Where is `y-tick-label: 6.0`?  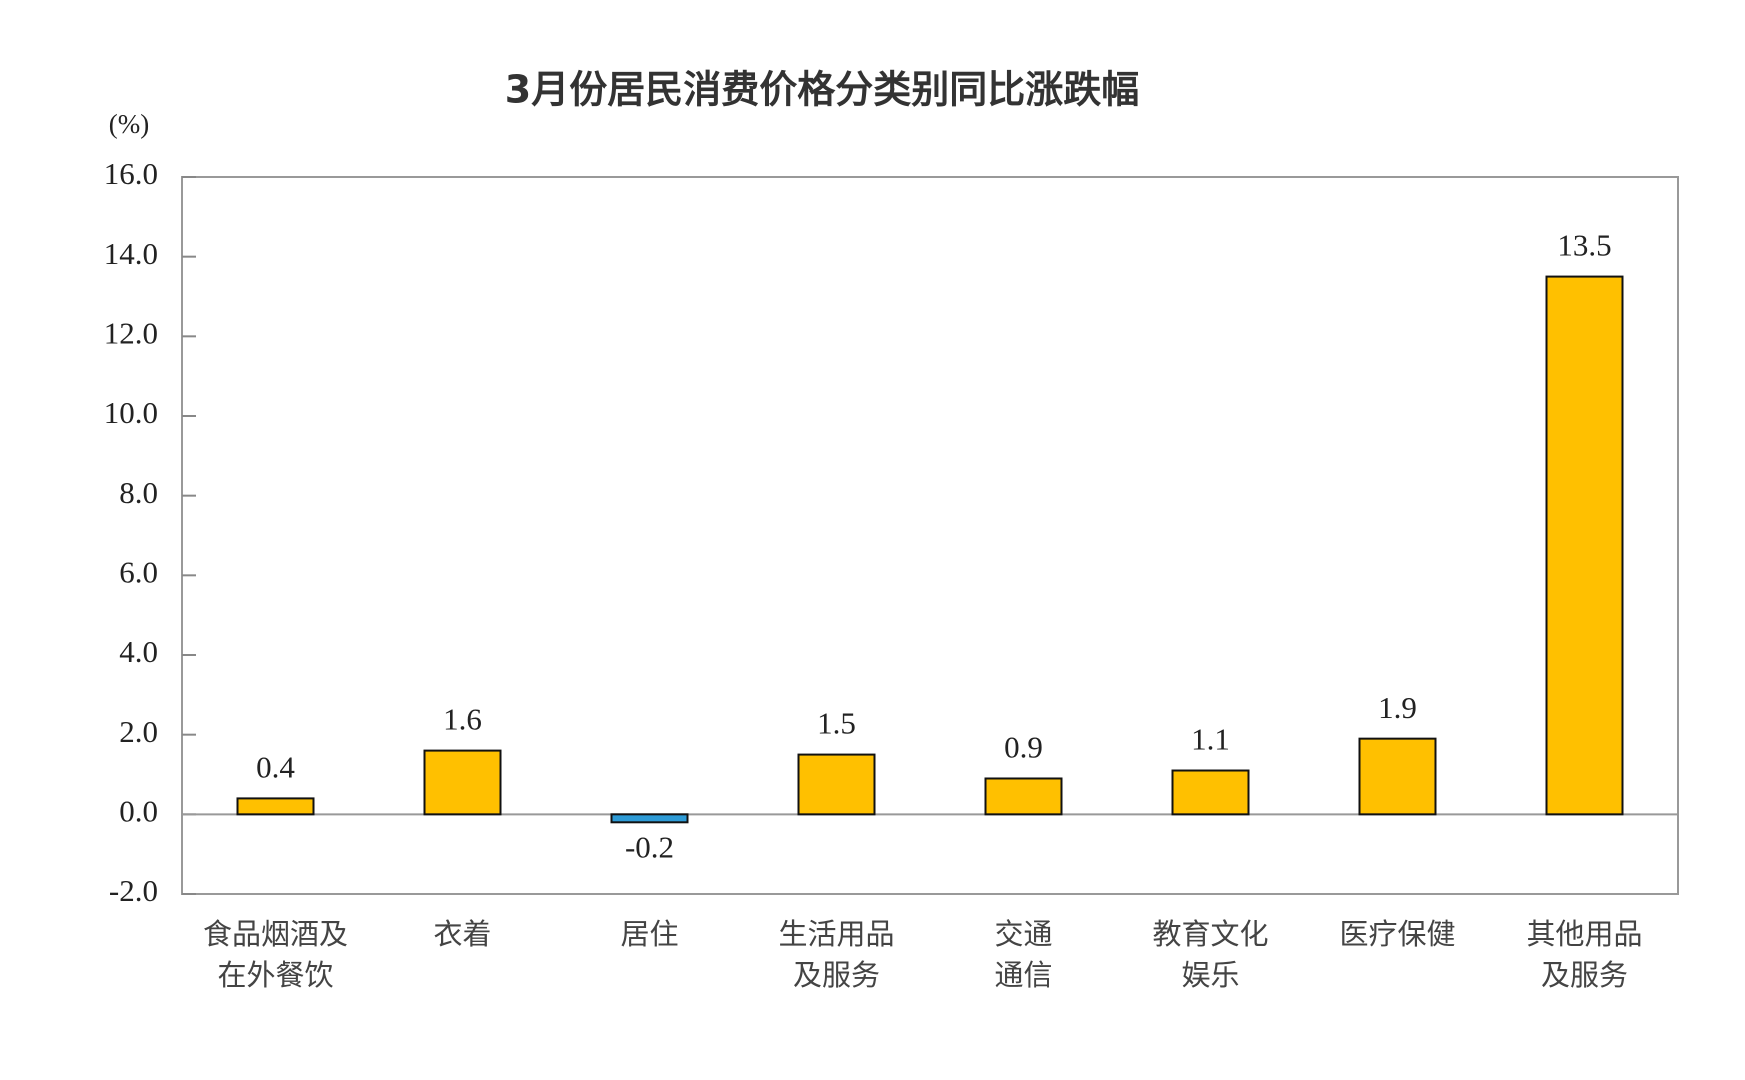 y-tick-label: 6.0 is located at coordinates (138, 571).